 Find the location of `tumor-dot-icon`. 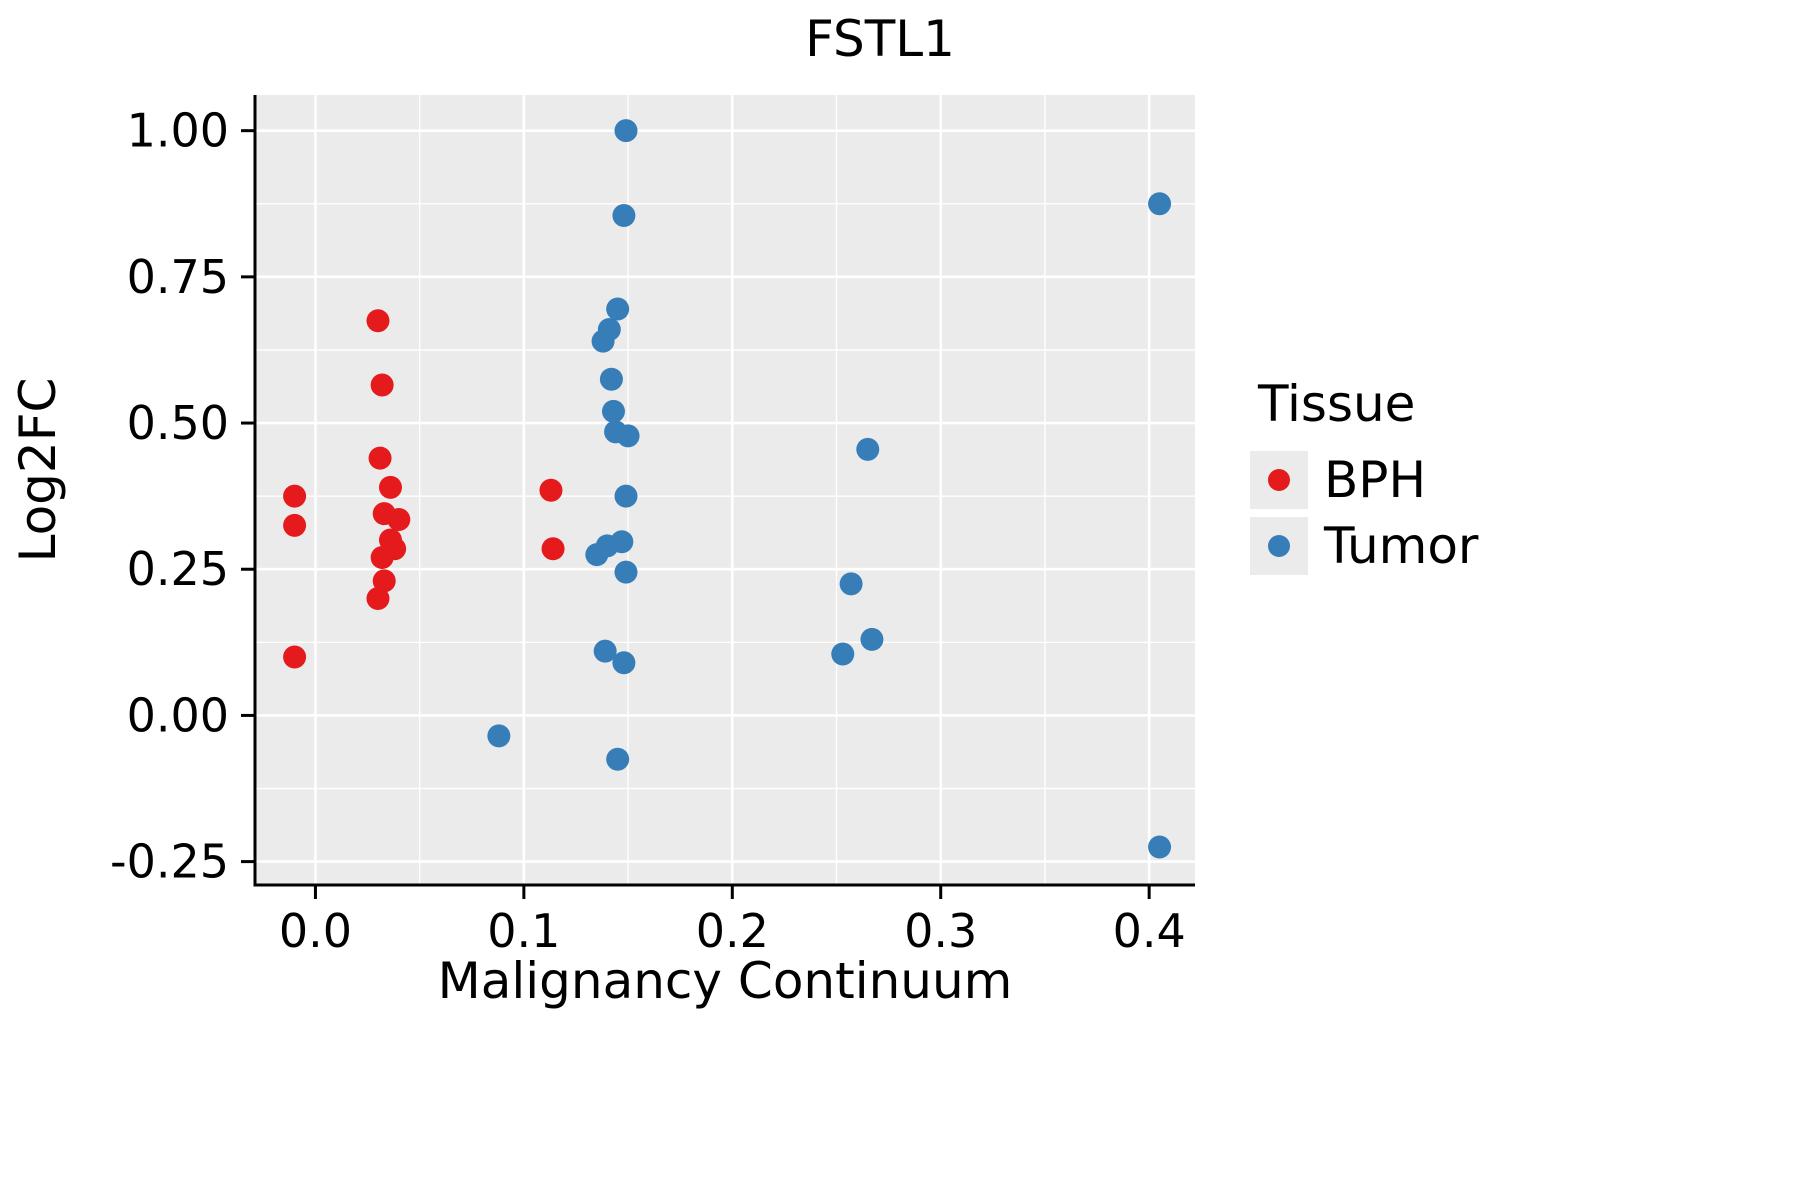

tumor-dot-icon is located at coordinates (1279, 546).